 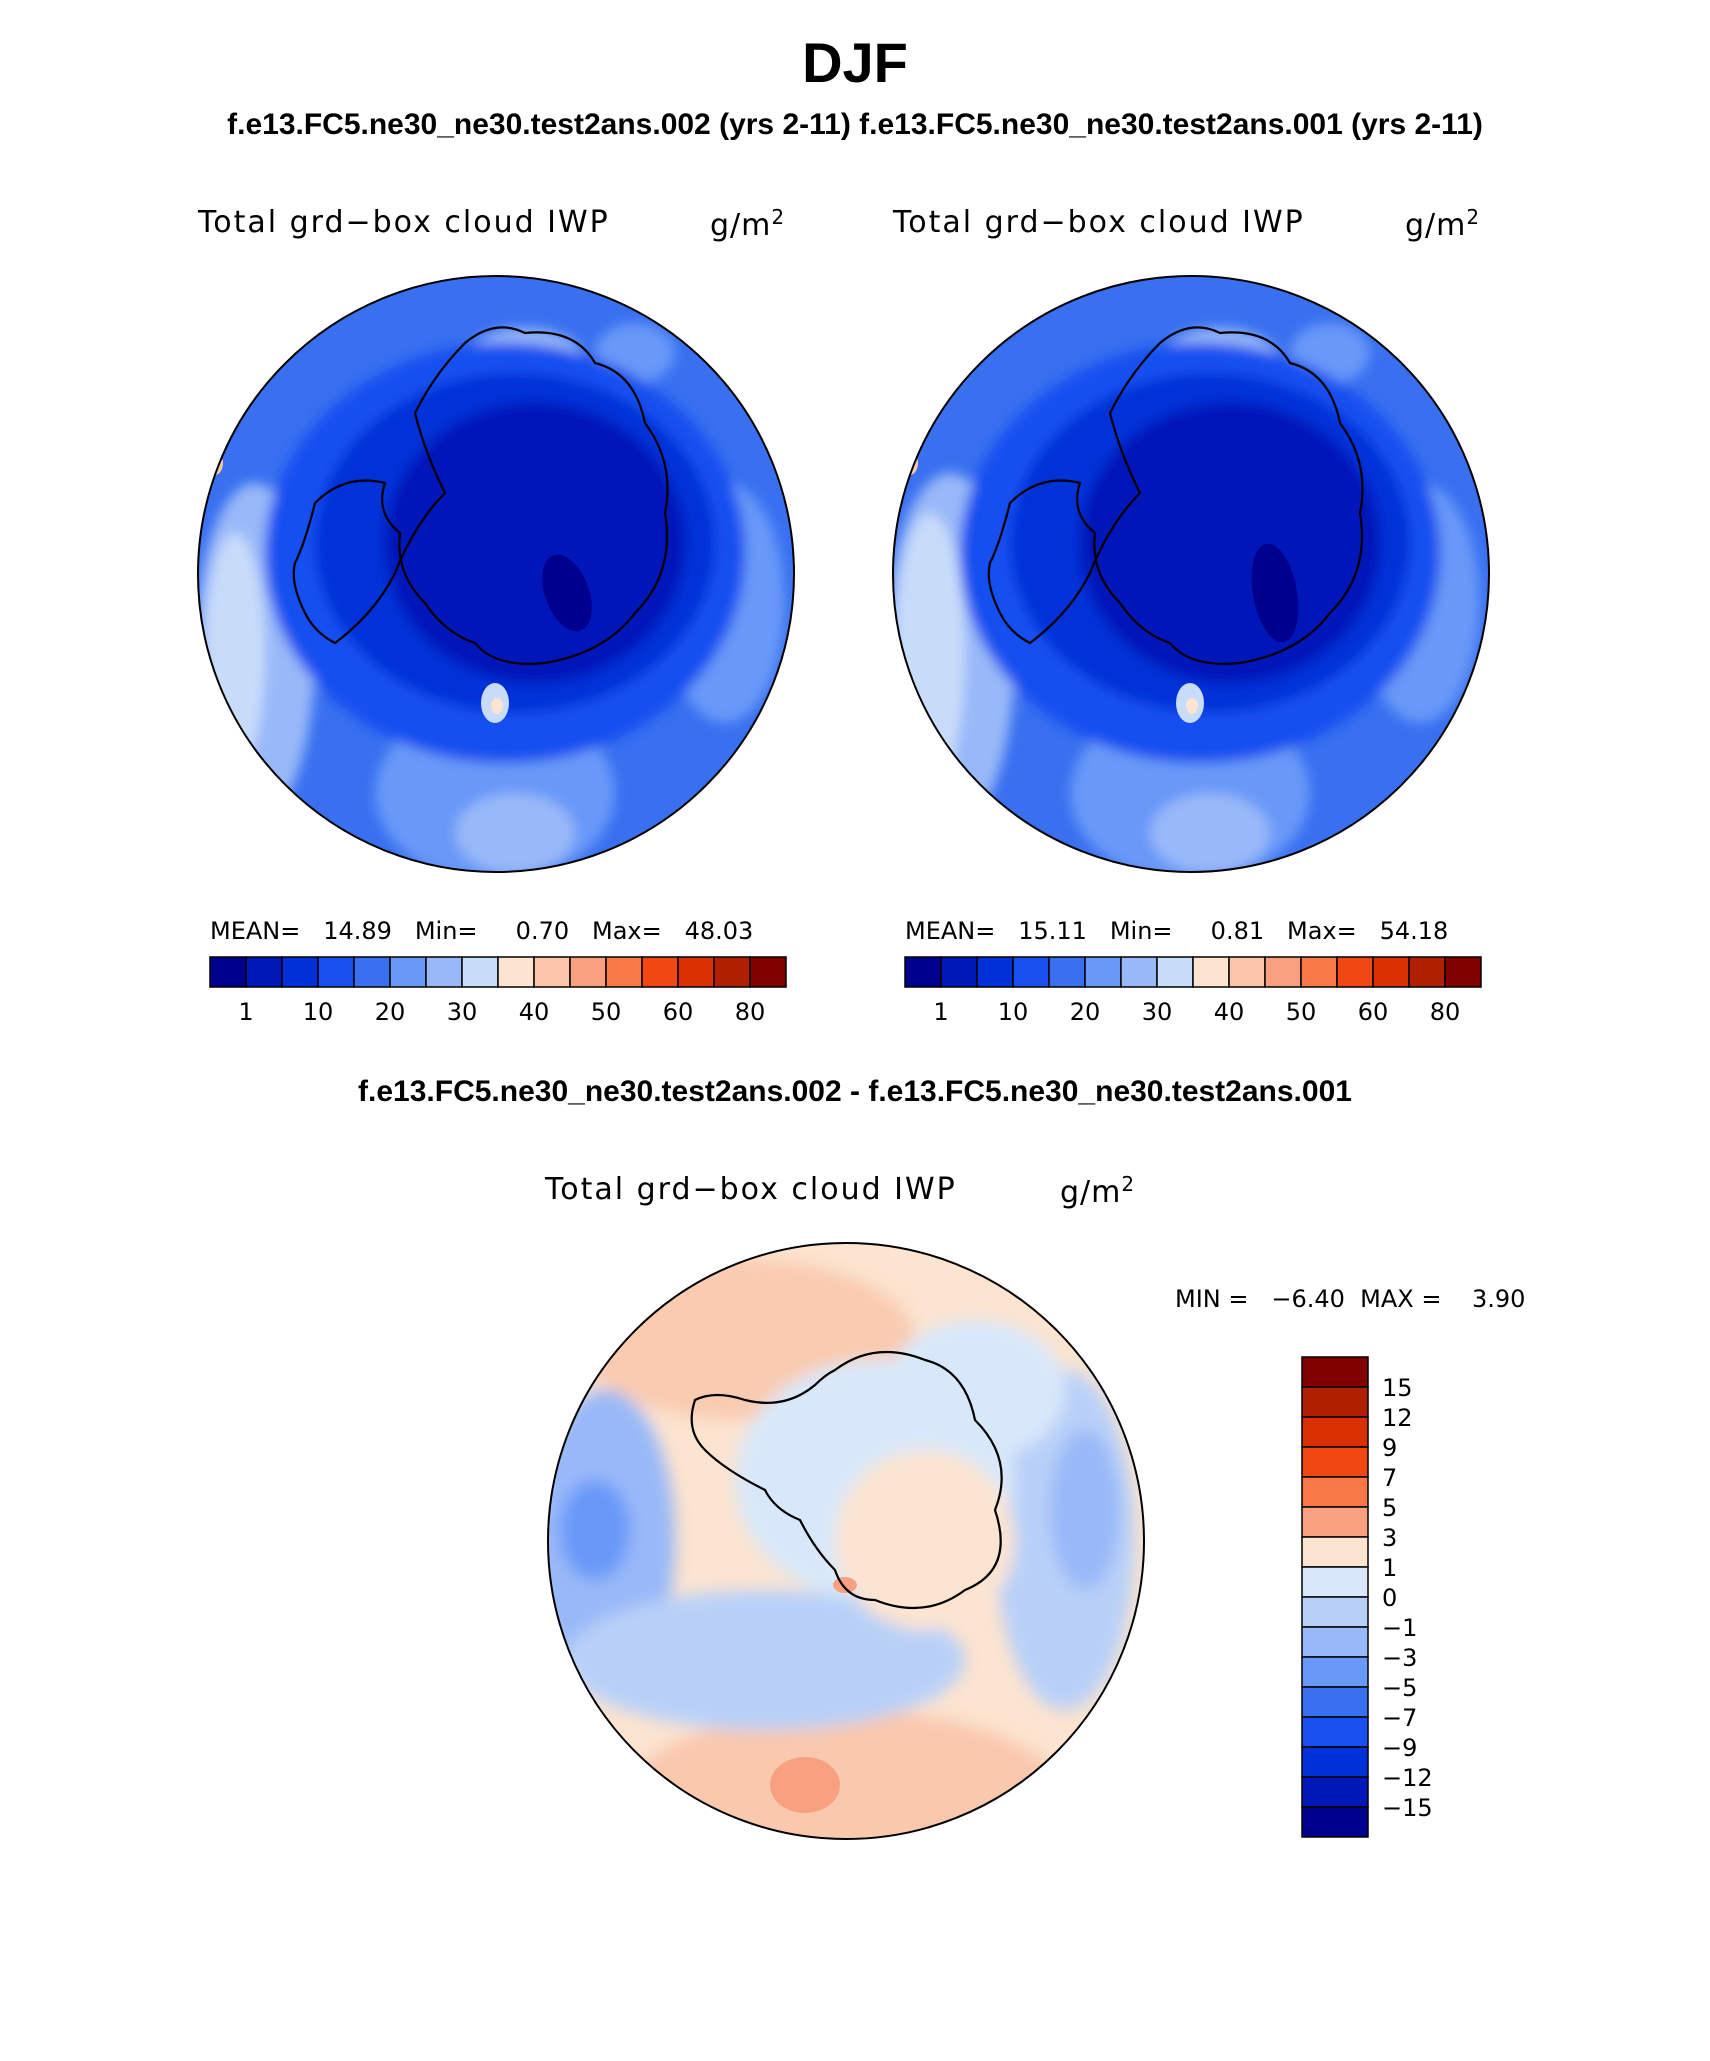 What do you see at coordinates (1407, 1808) in the screenshot?
I see `difference-colorbar-tick-label: −15` at bounding box center [1407, 1808].